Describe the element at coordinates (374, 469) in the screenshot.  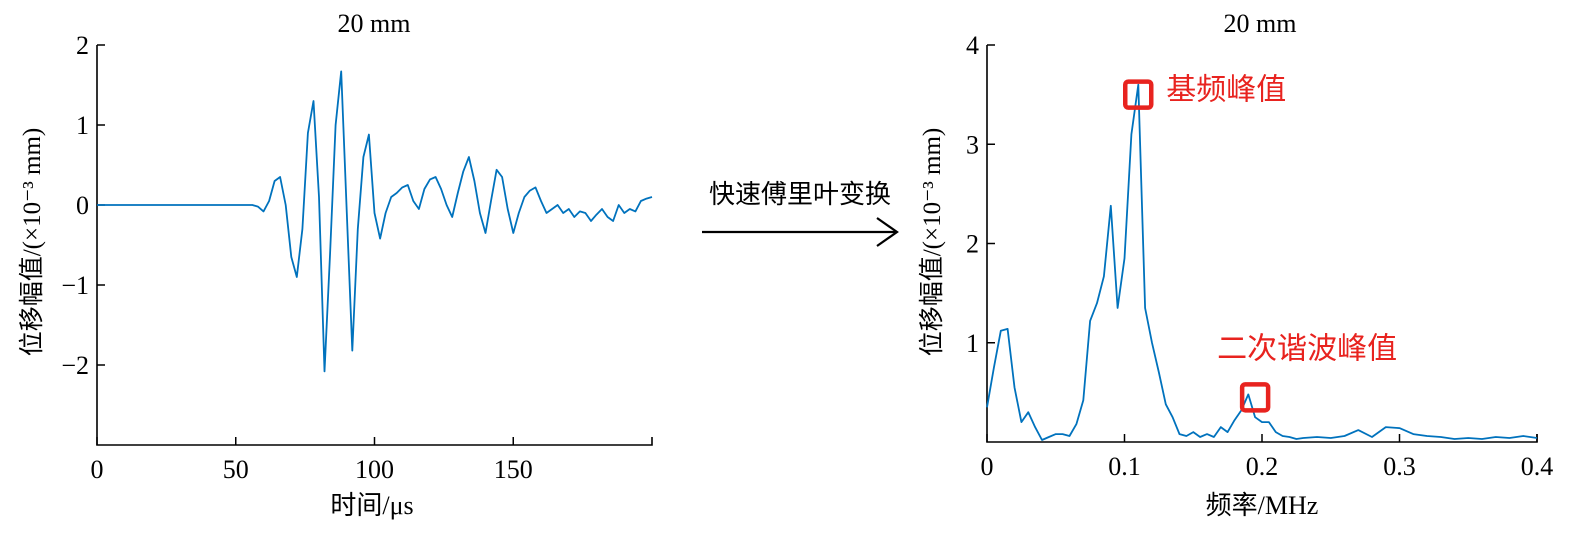
I see `x-tick-label: 100` at that location.